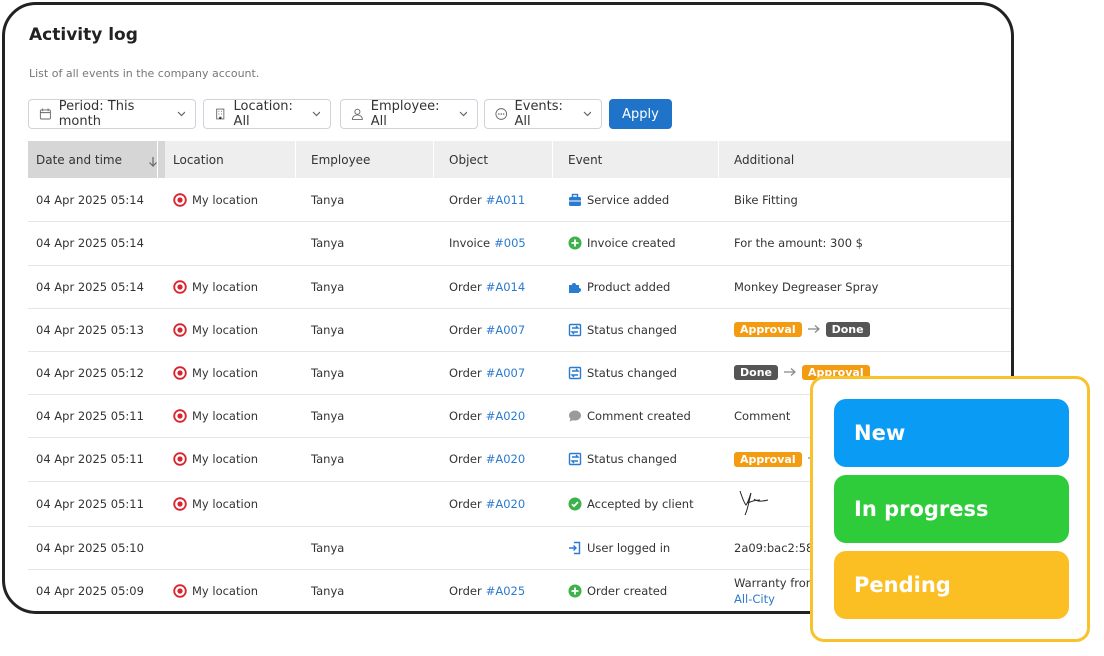  What do you see at coordinates (465, 591) in the screenshot?
I see `object-type: Order` at bounding box center [465, 591].